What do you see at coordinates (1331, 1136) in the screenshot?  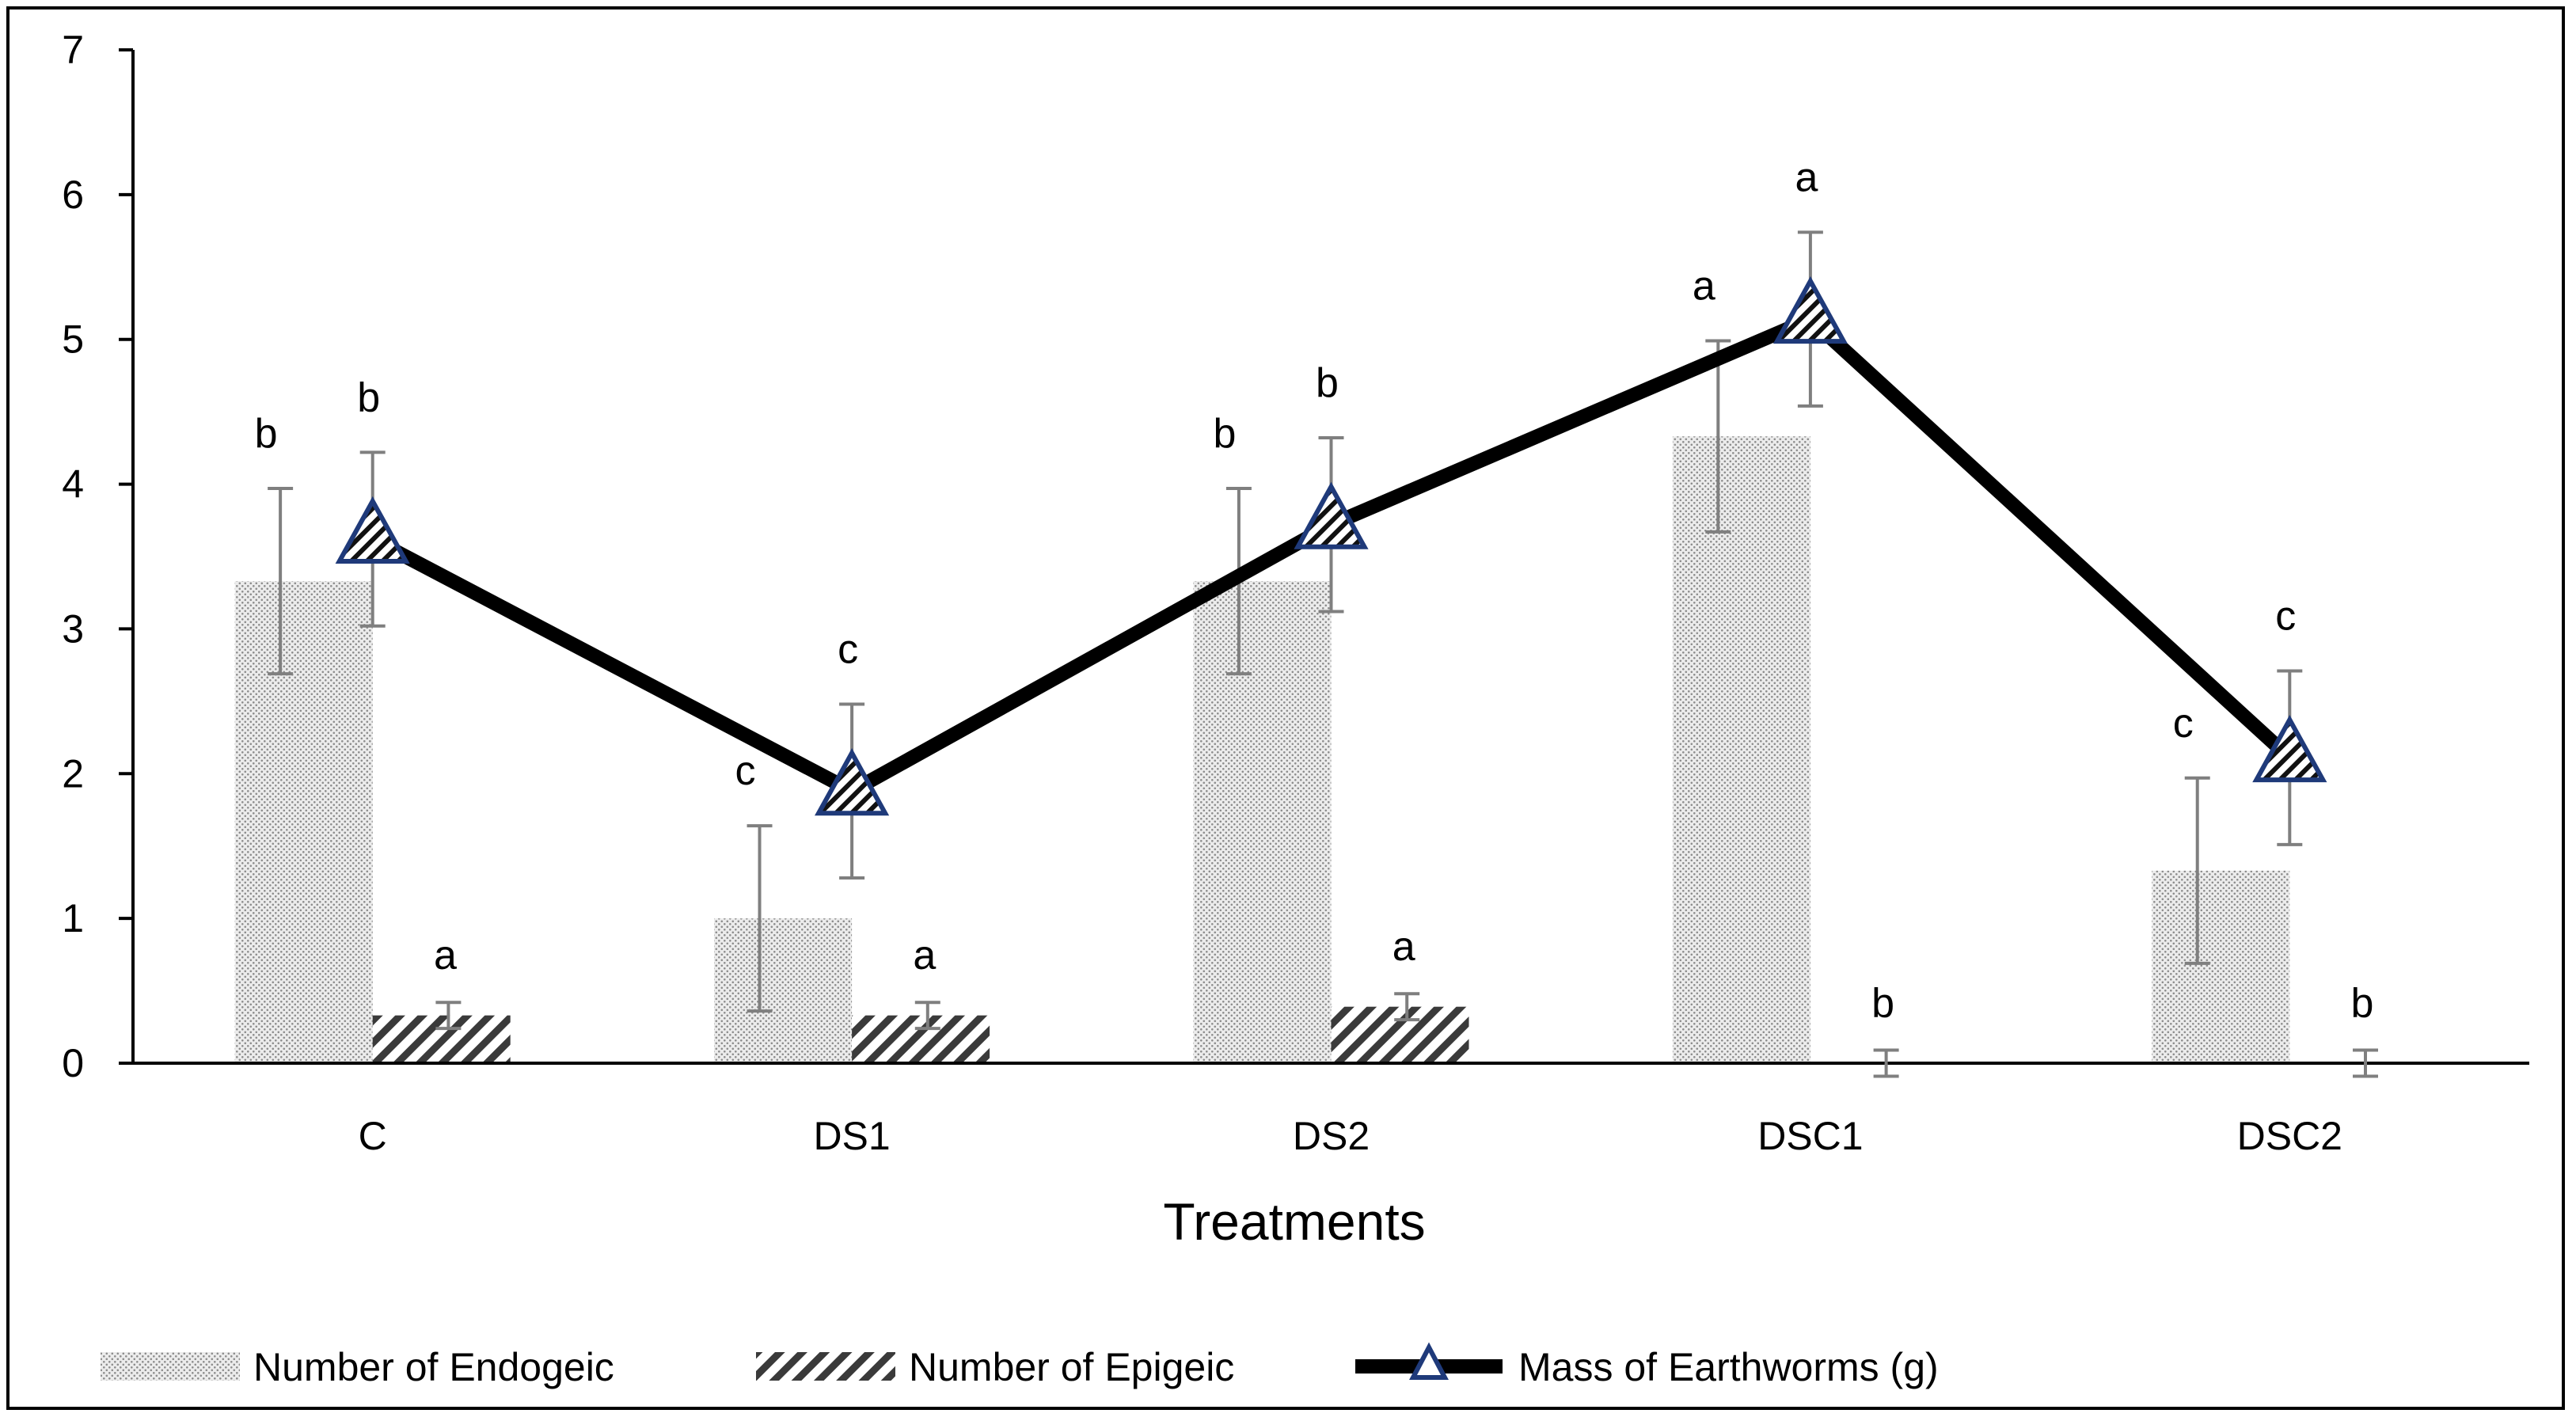 I see `x-tick-label: DS2` at bounding box center [1331, 1136].